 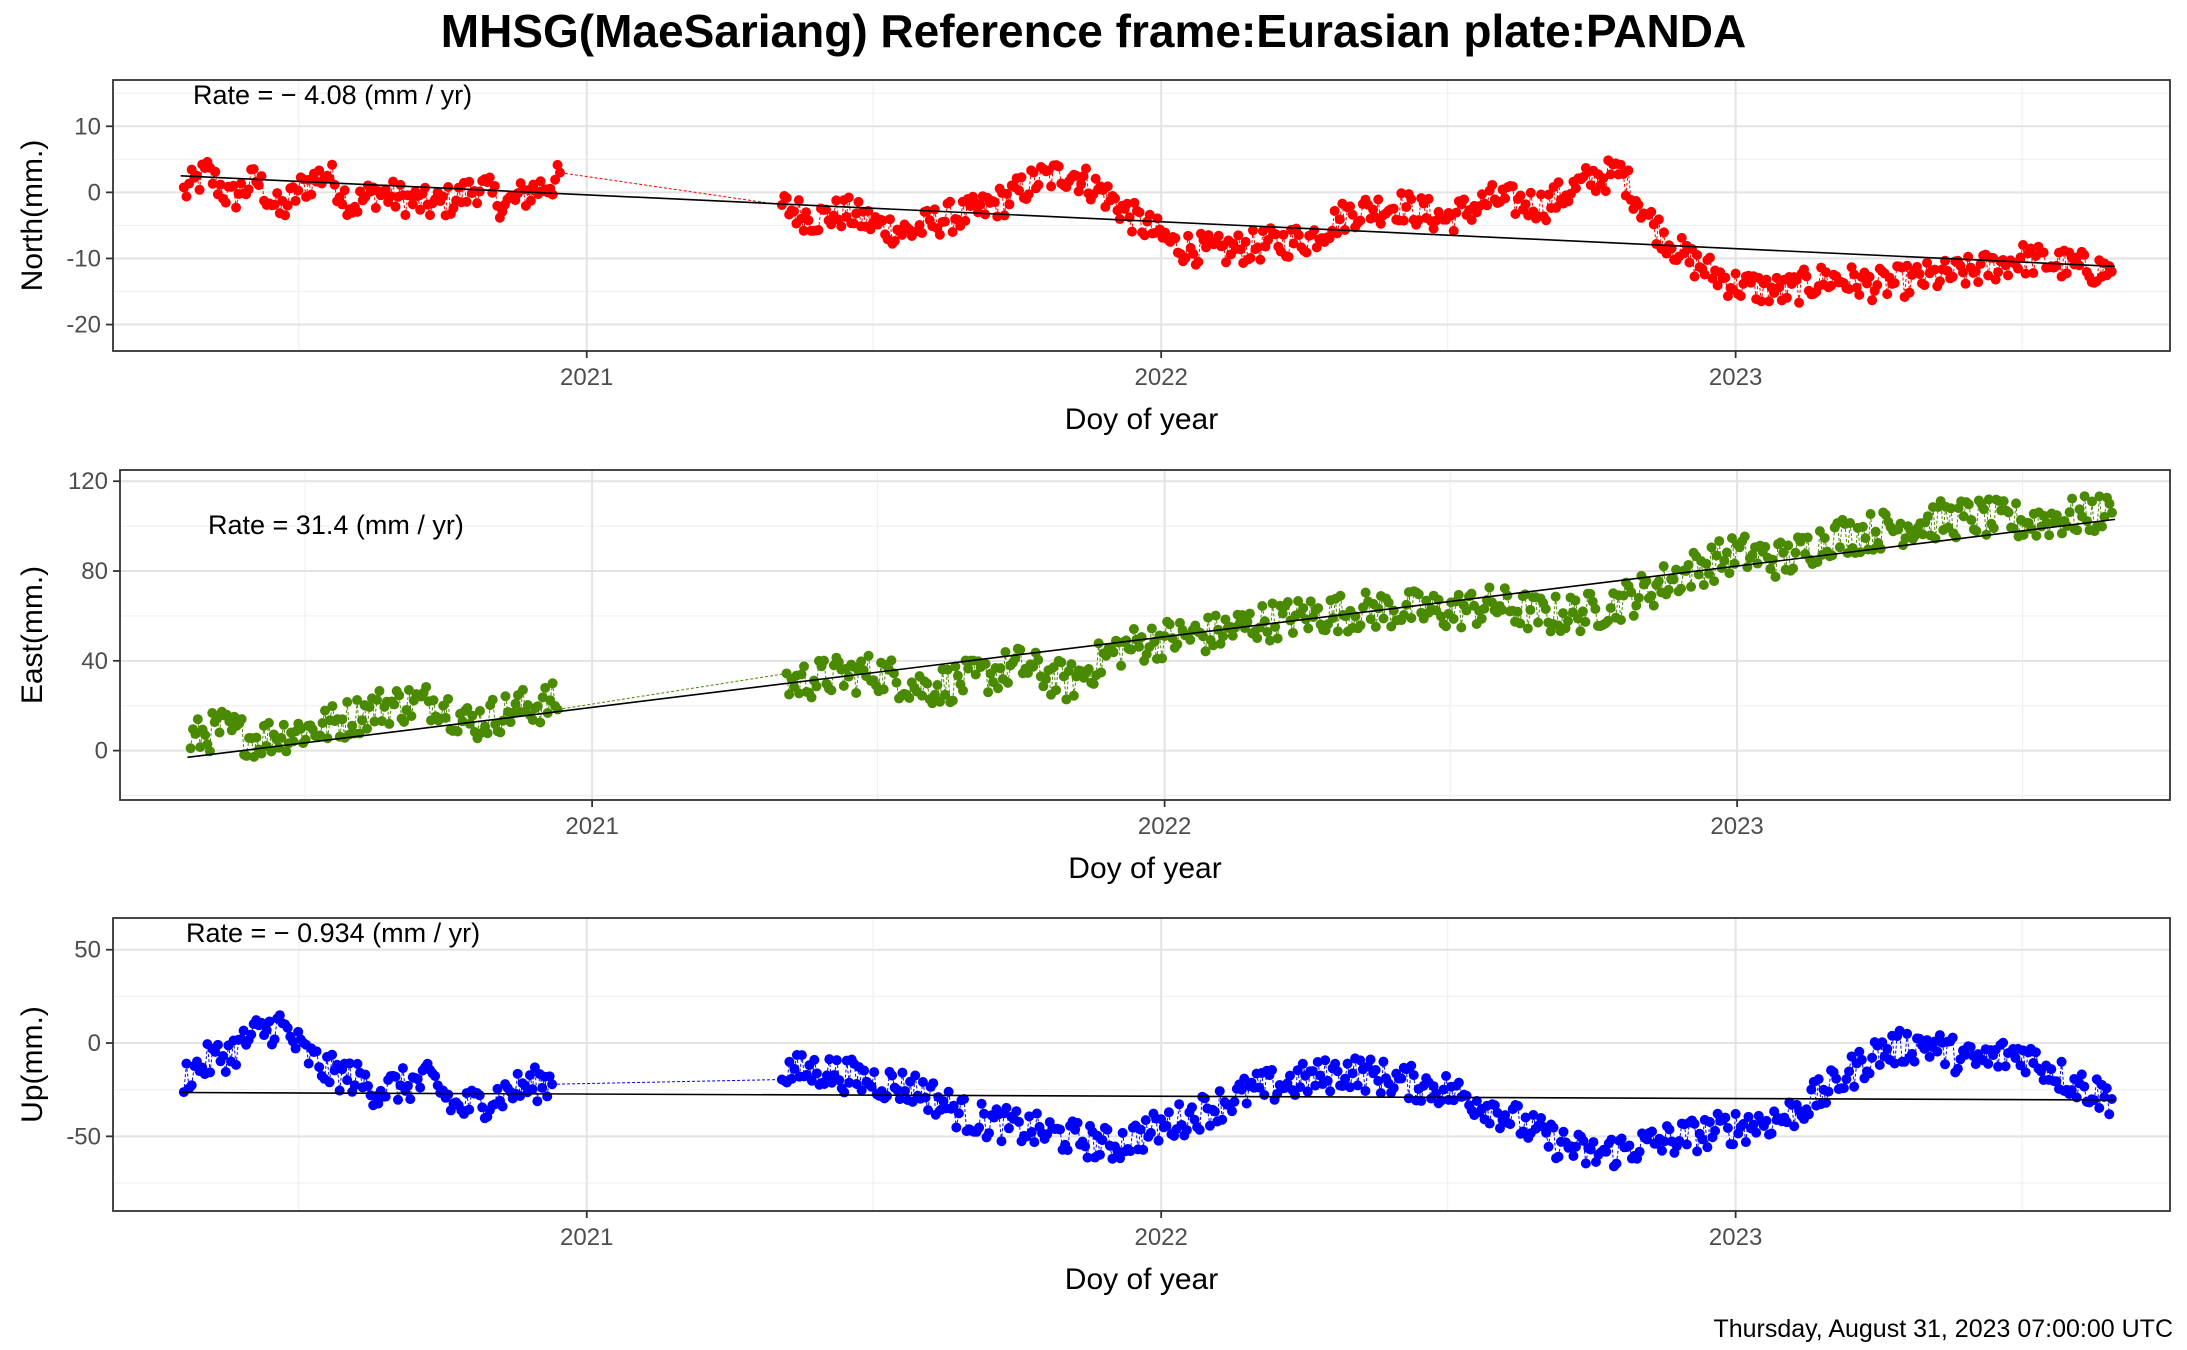 What do you see at coordinates (1943, 1329) in the screenshot?
I see `timestamp-footer: Thursday, August 31, 2023 07:00:00 UTC` at bounding box center [1943, 1329].